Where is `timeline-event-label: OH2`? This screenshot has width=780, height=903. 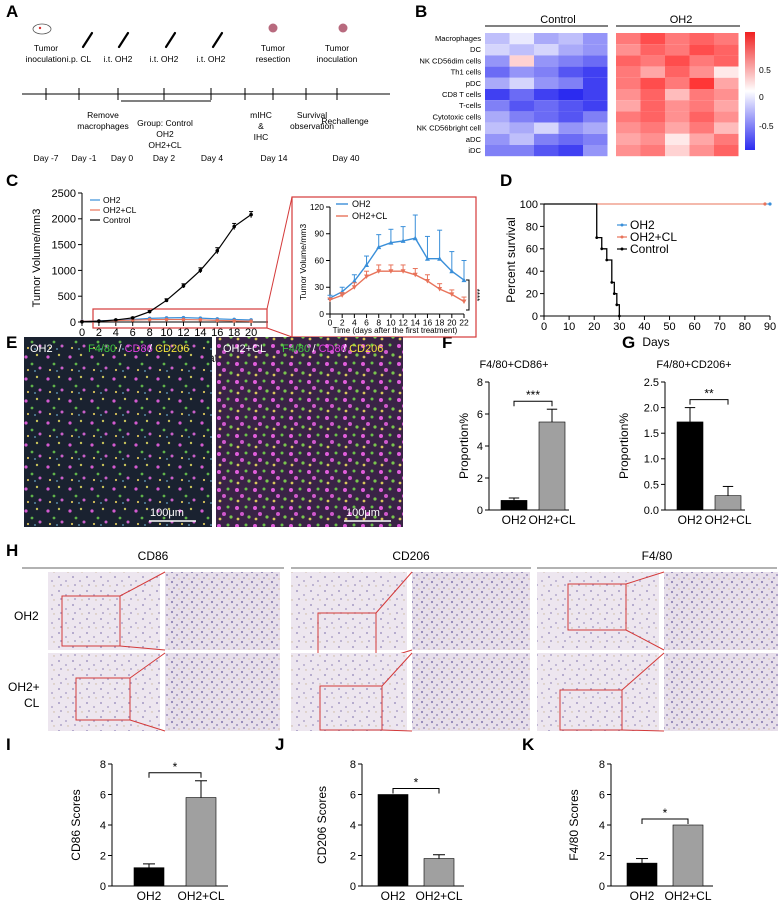
timeline-event-label: OH2 is located at coordinates (165, 134).